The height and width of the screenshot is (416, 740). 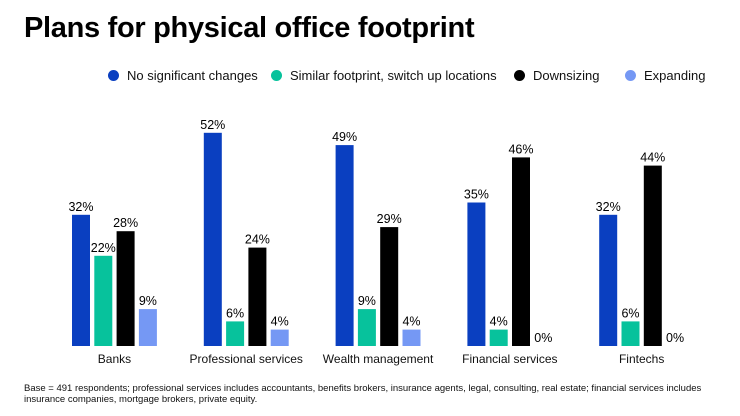 What do you see at coordinates (566, 75) in the screenshot?
I see `legend-label: Downsizing` at bounding box center [566, 75].